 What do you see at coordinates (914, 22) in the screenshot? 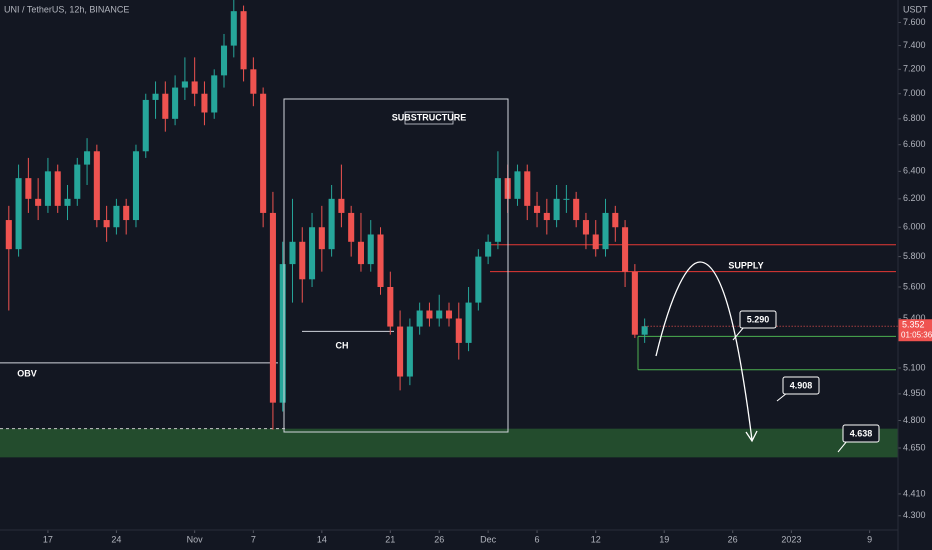
I see `y-tick-label: 7.600` at bounding box center [914, 22].